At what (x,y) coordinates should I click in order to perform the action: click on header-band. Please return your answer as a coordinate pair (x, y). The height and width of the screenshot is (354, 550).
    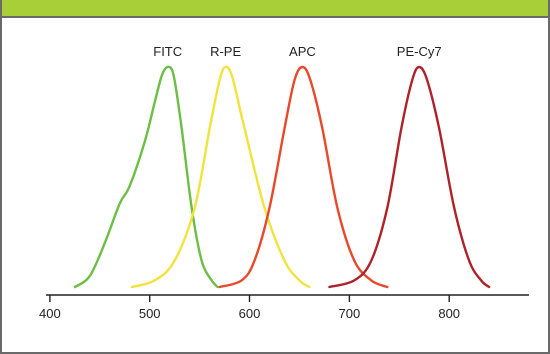
    Looking at the image, I should click on (275, 9).